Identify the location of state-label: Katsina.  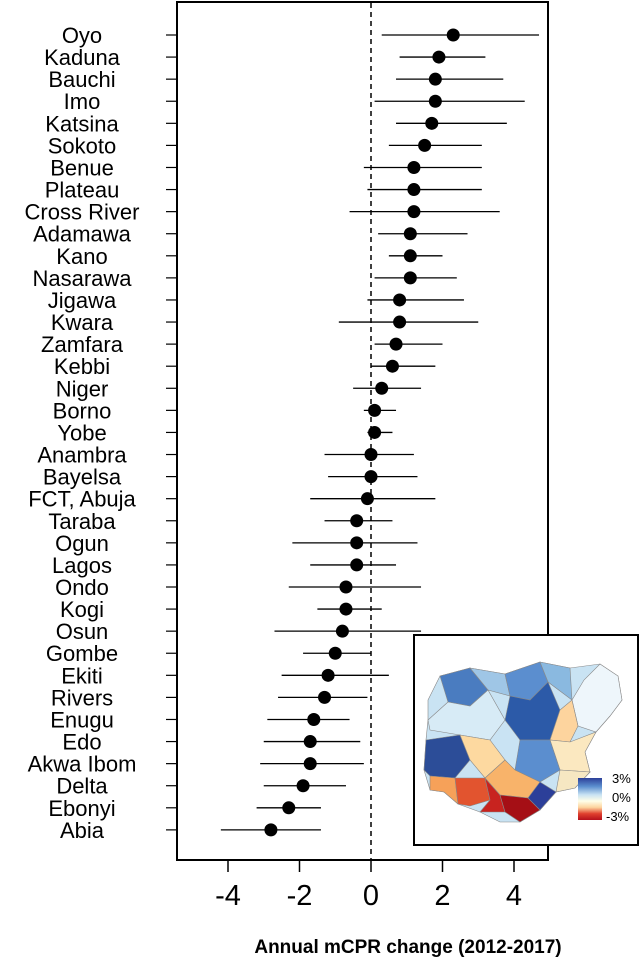
(82, 123).